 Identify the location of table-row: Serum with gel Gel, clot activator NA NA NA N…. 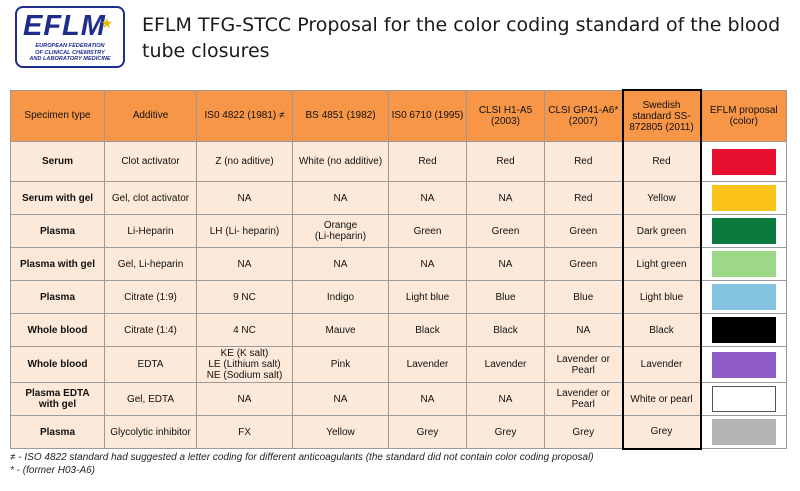
(398, 198).